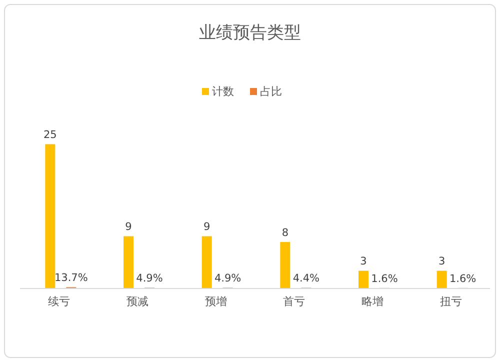 The image size is (500, 362). What do you see at coordinates (306, 278) in the screenshot?
I see `data-label: 4.4%` at bounding box center [306, 278].